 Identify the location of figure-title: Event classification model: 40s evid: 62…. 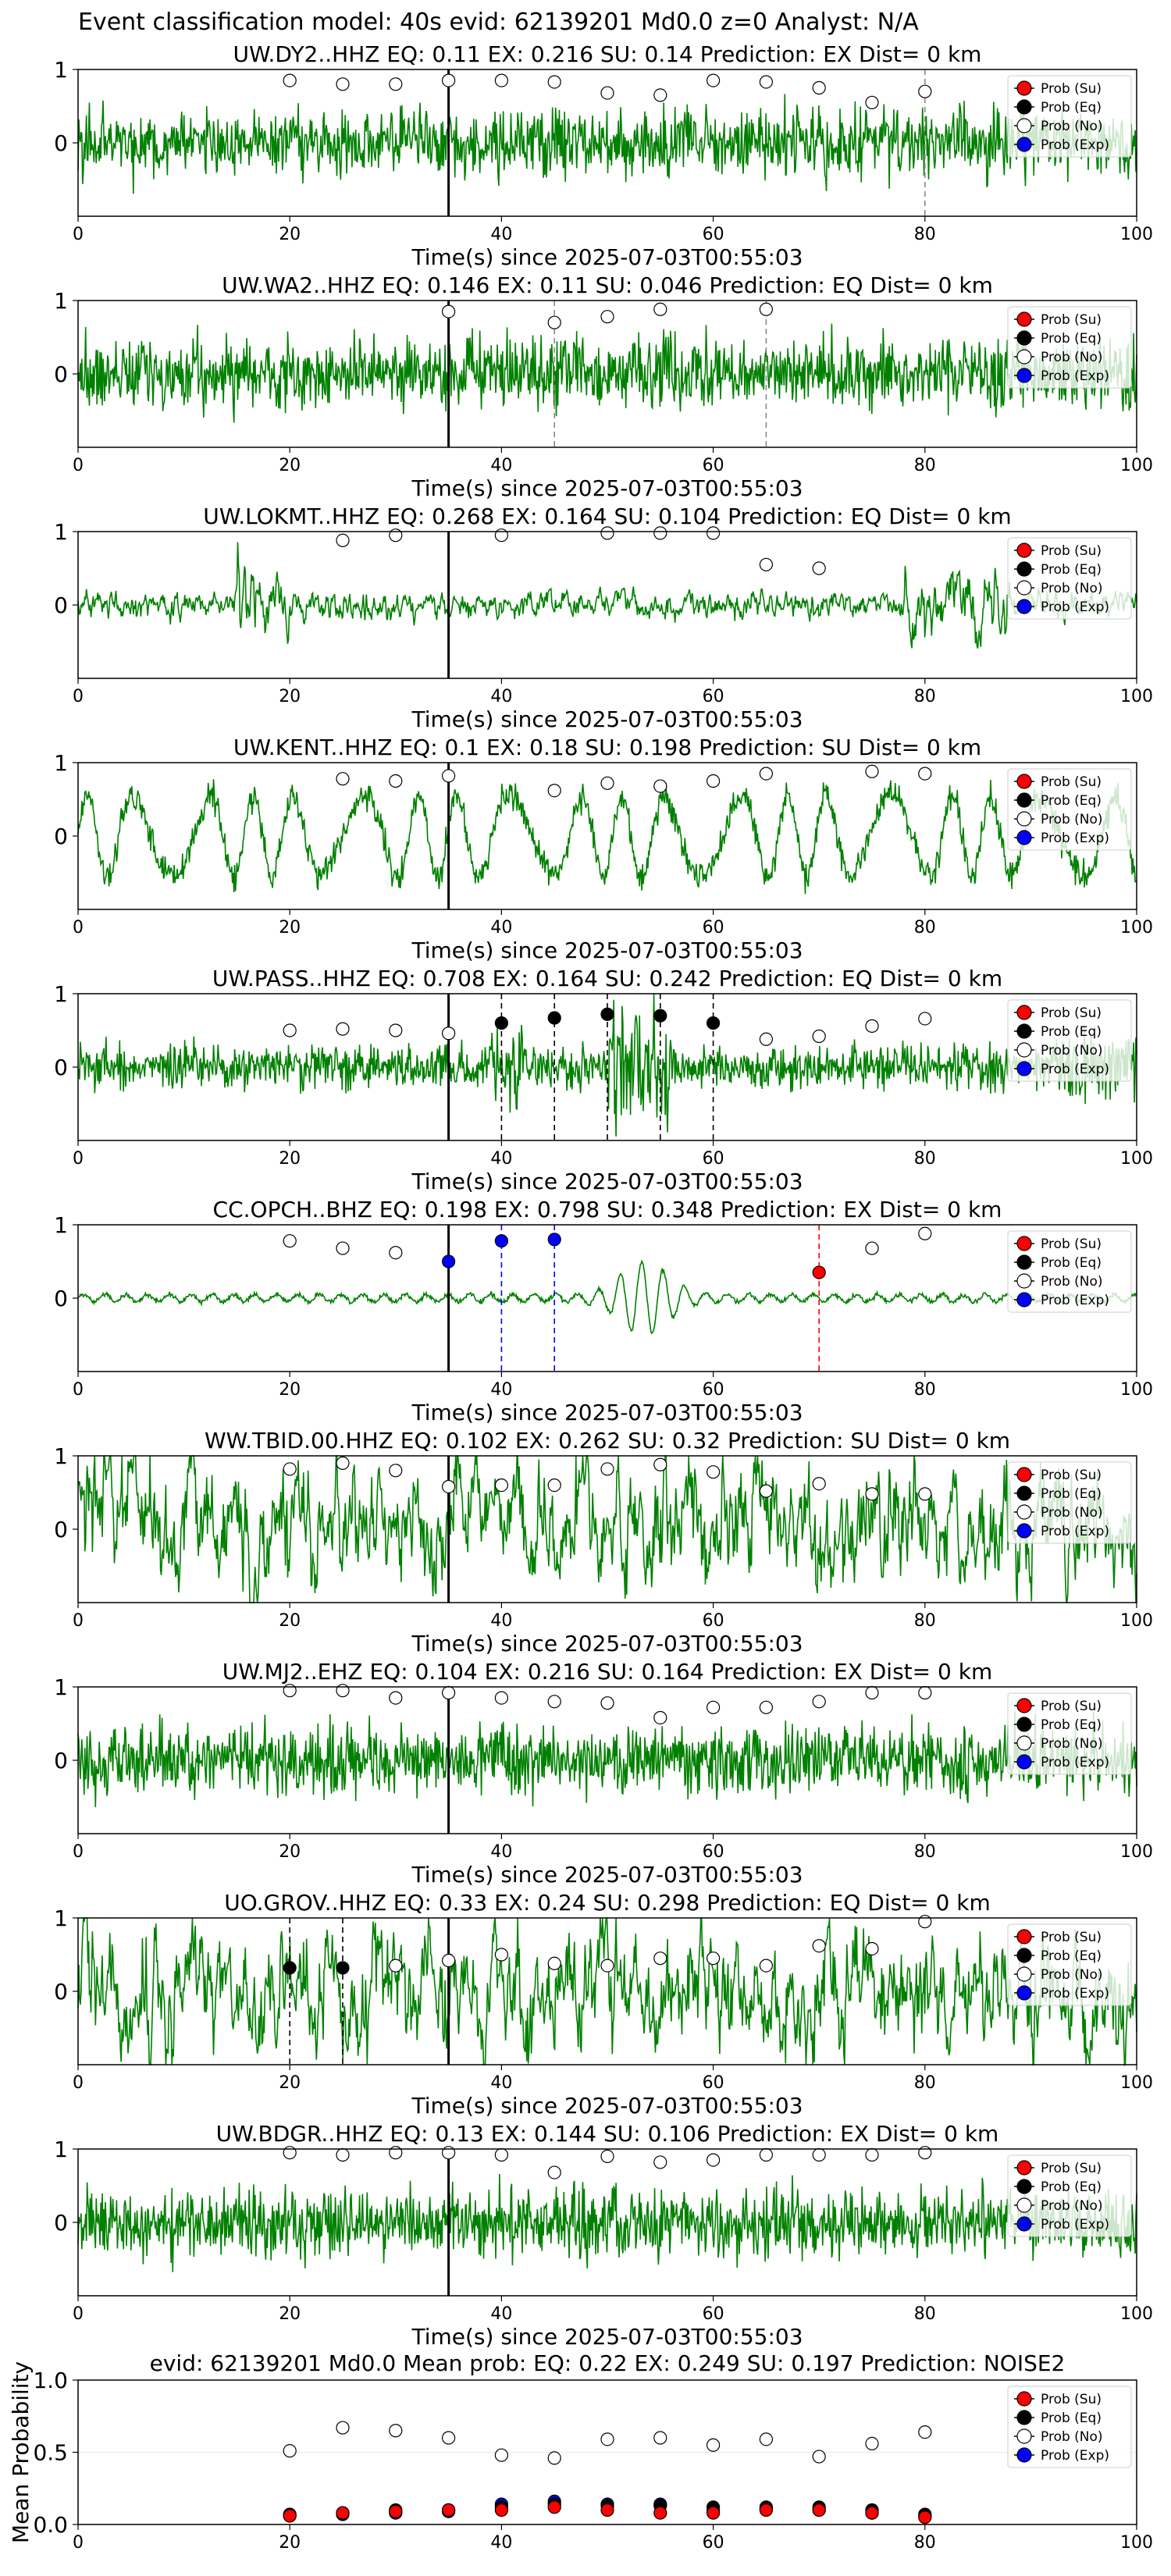
(498, 22).